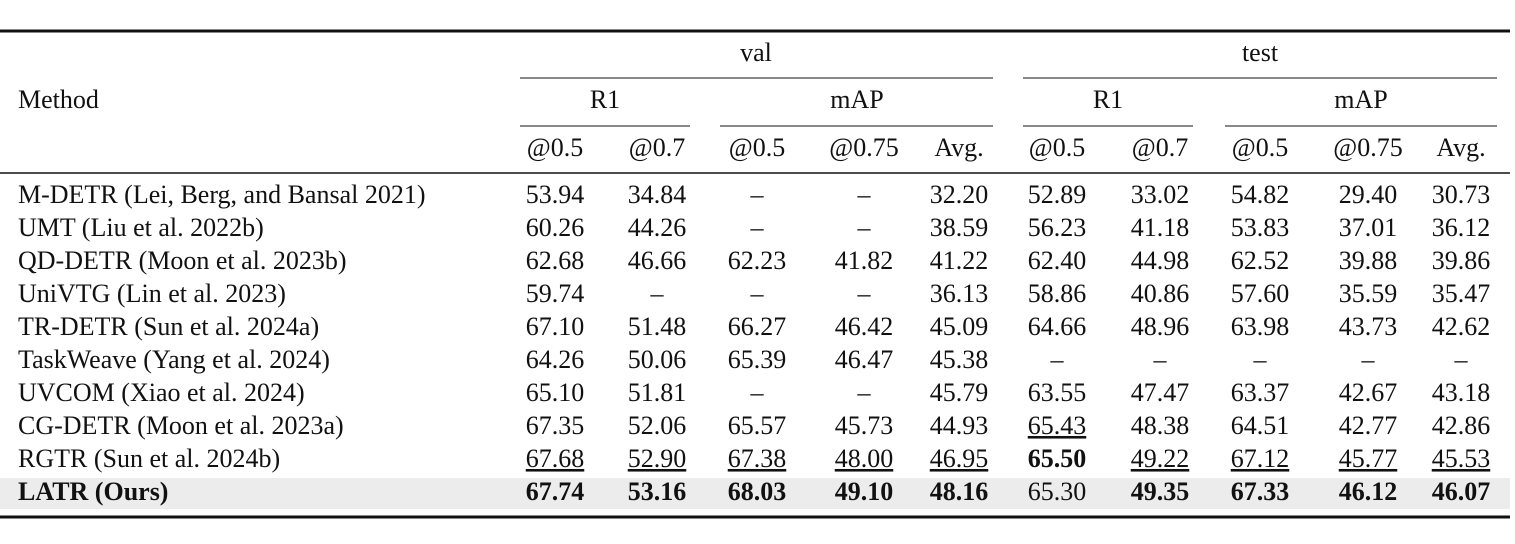 This screenshot has width=1515, height=544. What do you see at coordinates (757, 326) in the screenshot?
I see `cell: 66.27` at bounding box center [757, 326].